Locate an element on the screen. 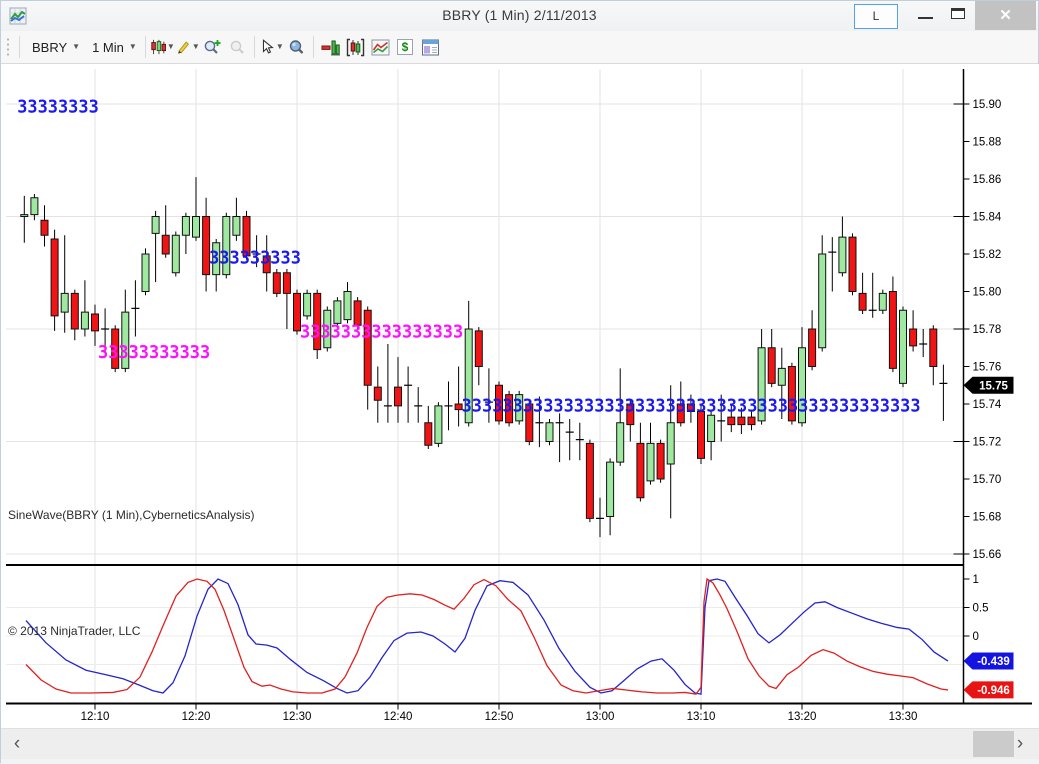  x-axis-label: 13:30 is located at coordinates (903, 717).